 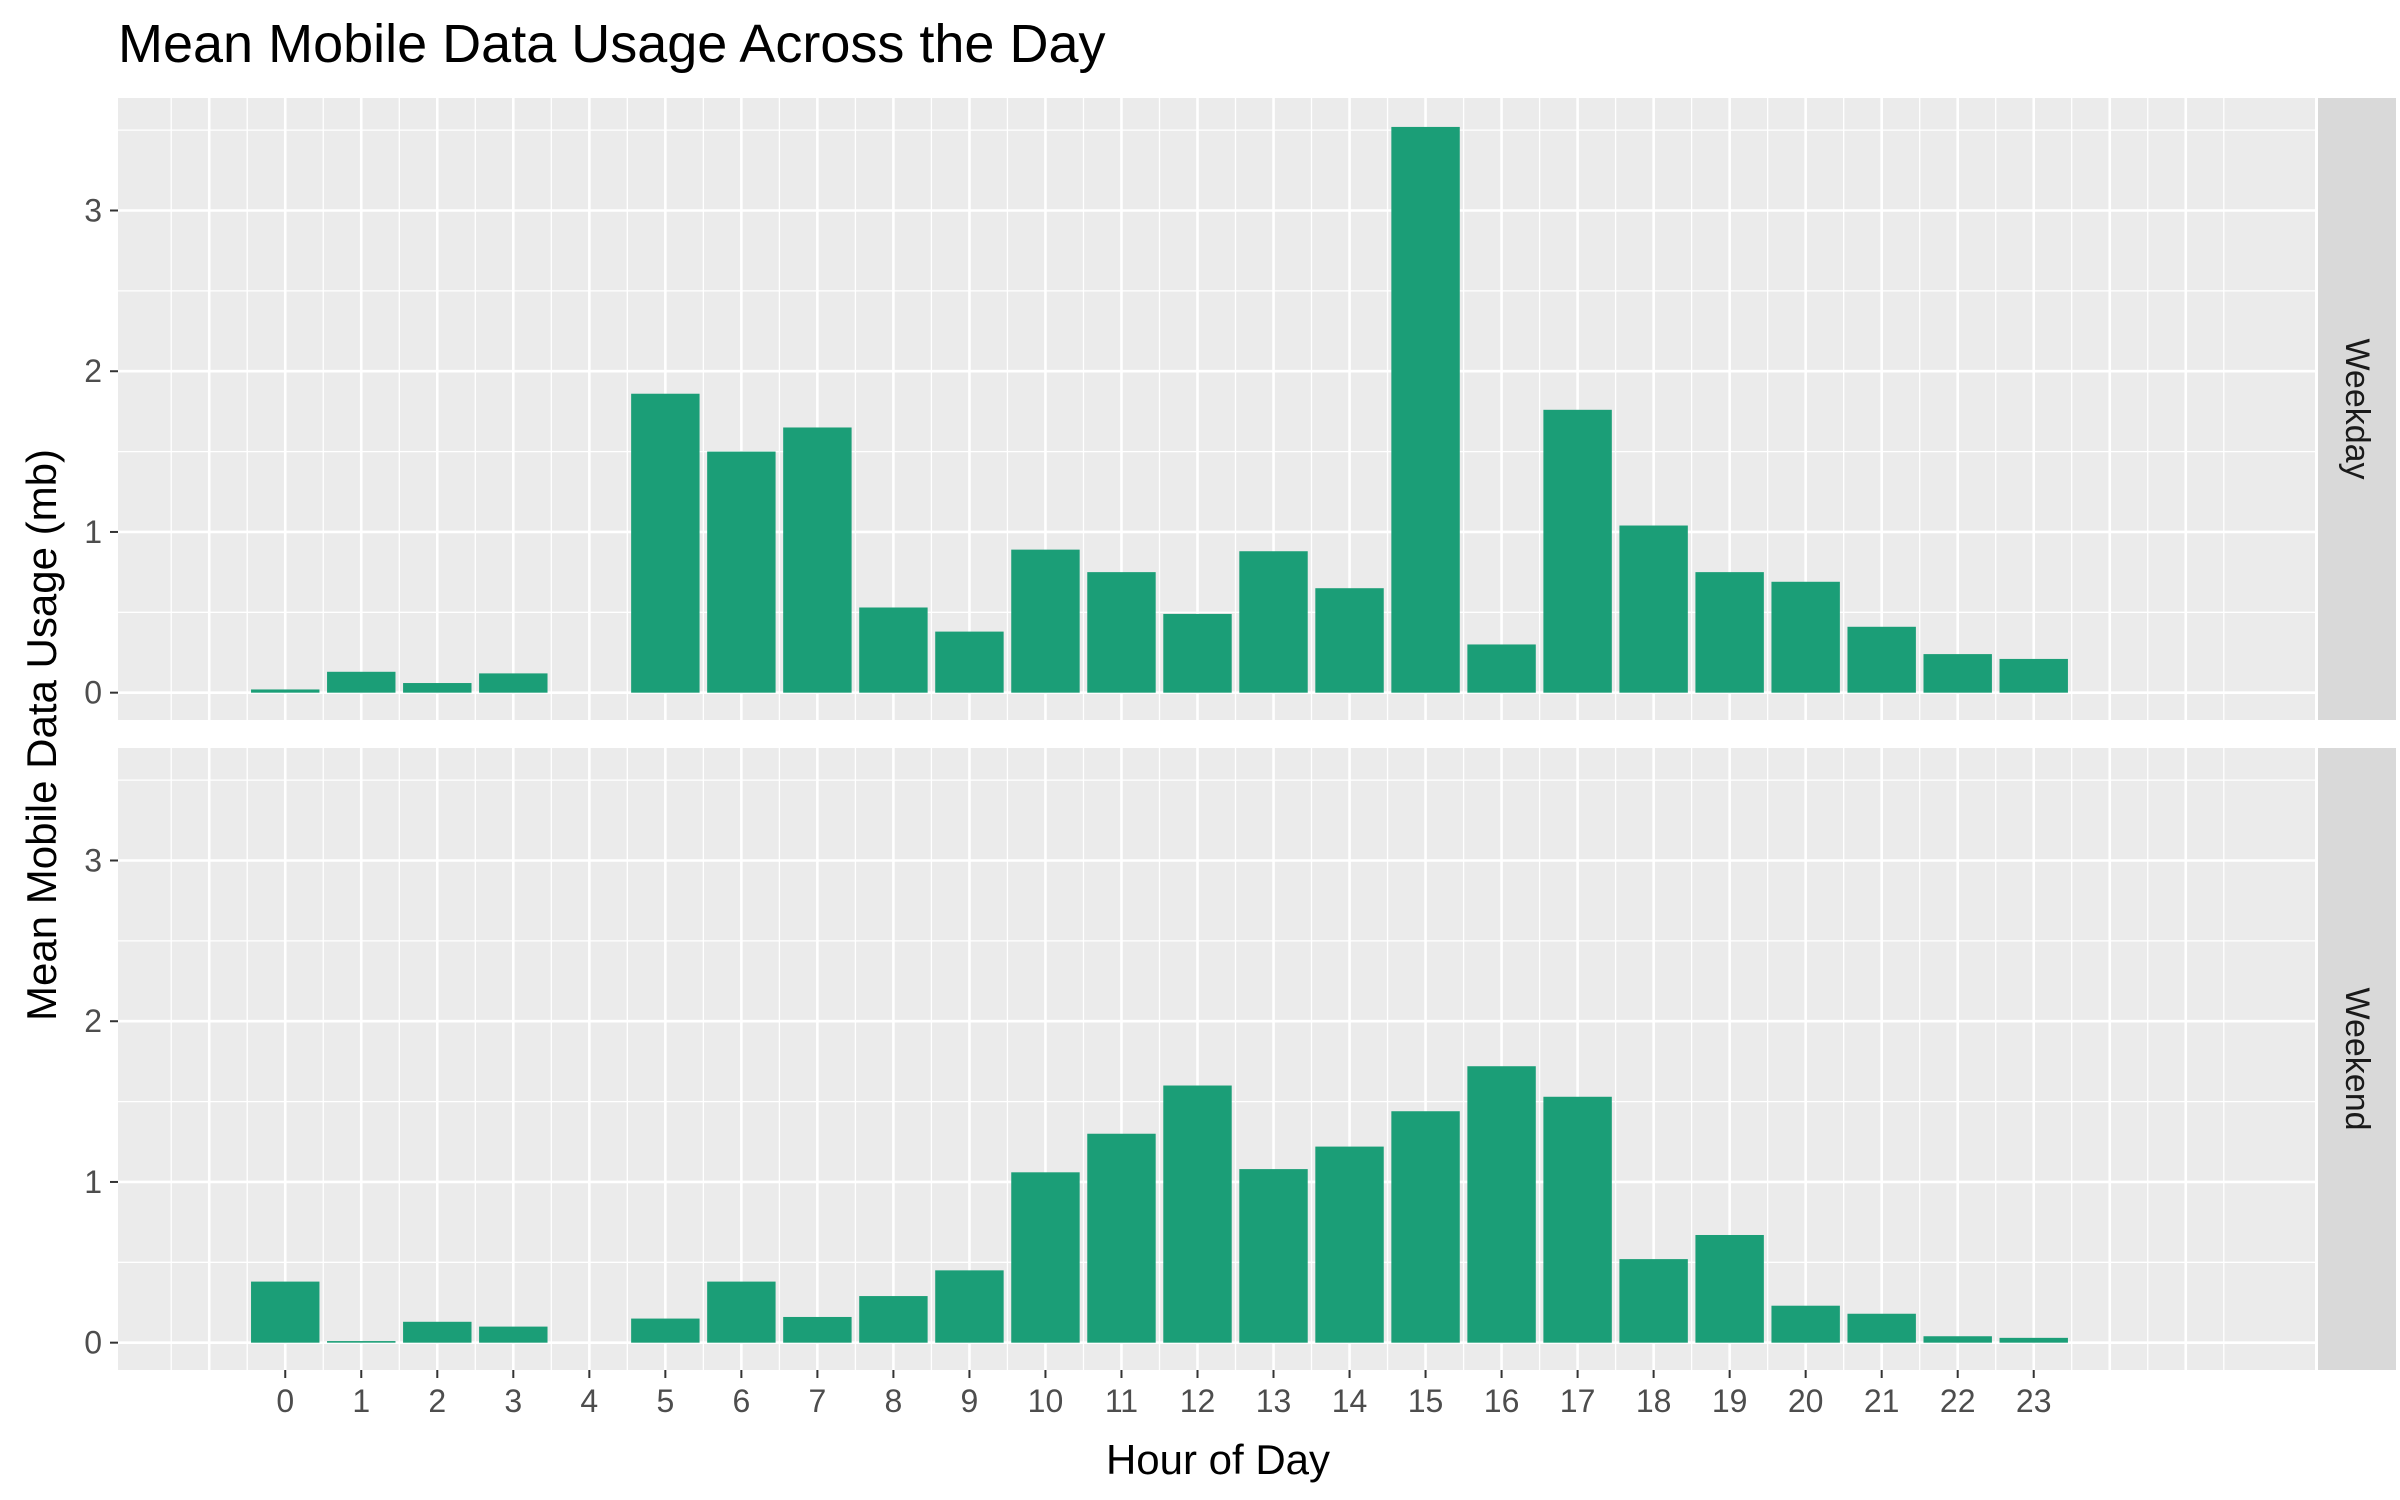 What do you see at coordinates (361, 1401) in the screenshot?
I see `x-tick-label: 1` at bounding box center [361, 1401].